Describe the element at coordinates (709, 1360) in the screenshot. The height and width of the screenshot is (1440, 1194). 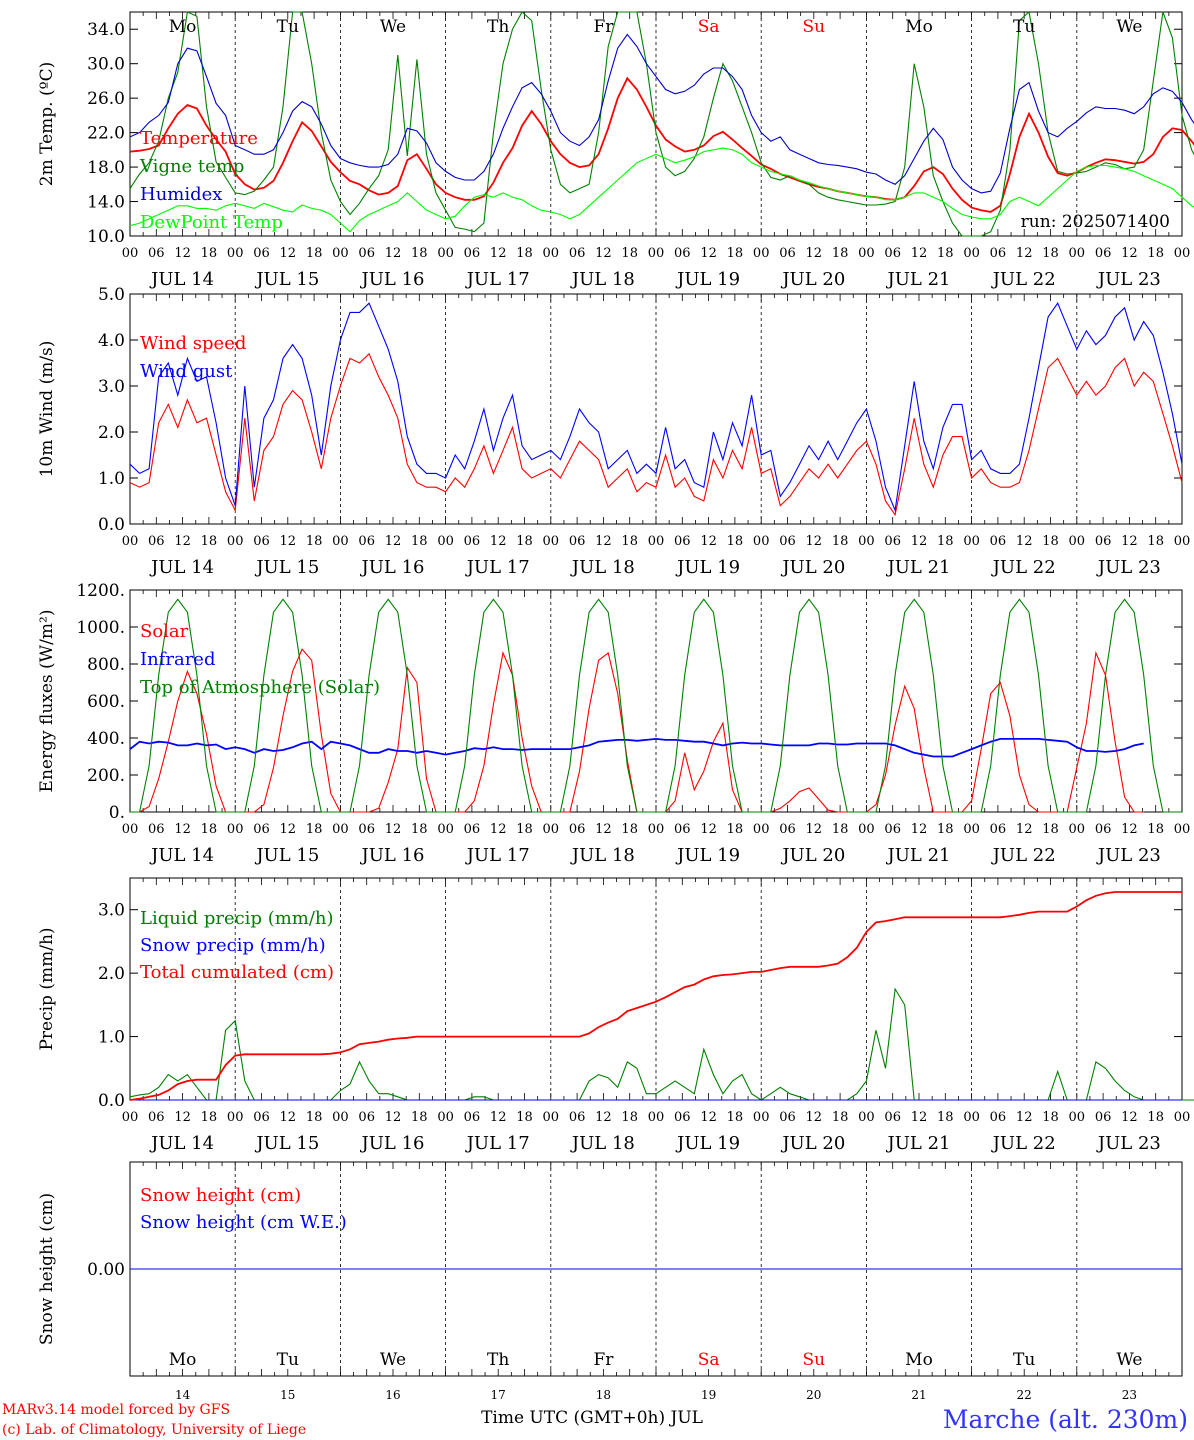
I see `day-of-week-label: Sa` at that location.